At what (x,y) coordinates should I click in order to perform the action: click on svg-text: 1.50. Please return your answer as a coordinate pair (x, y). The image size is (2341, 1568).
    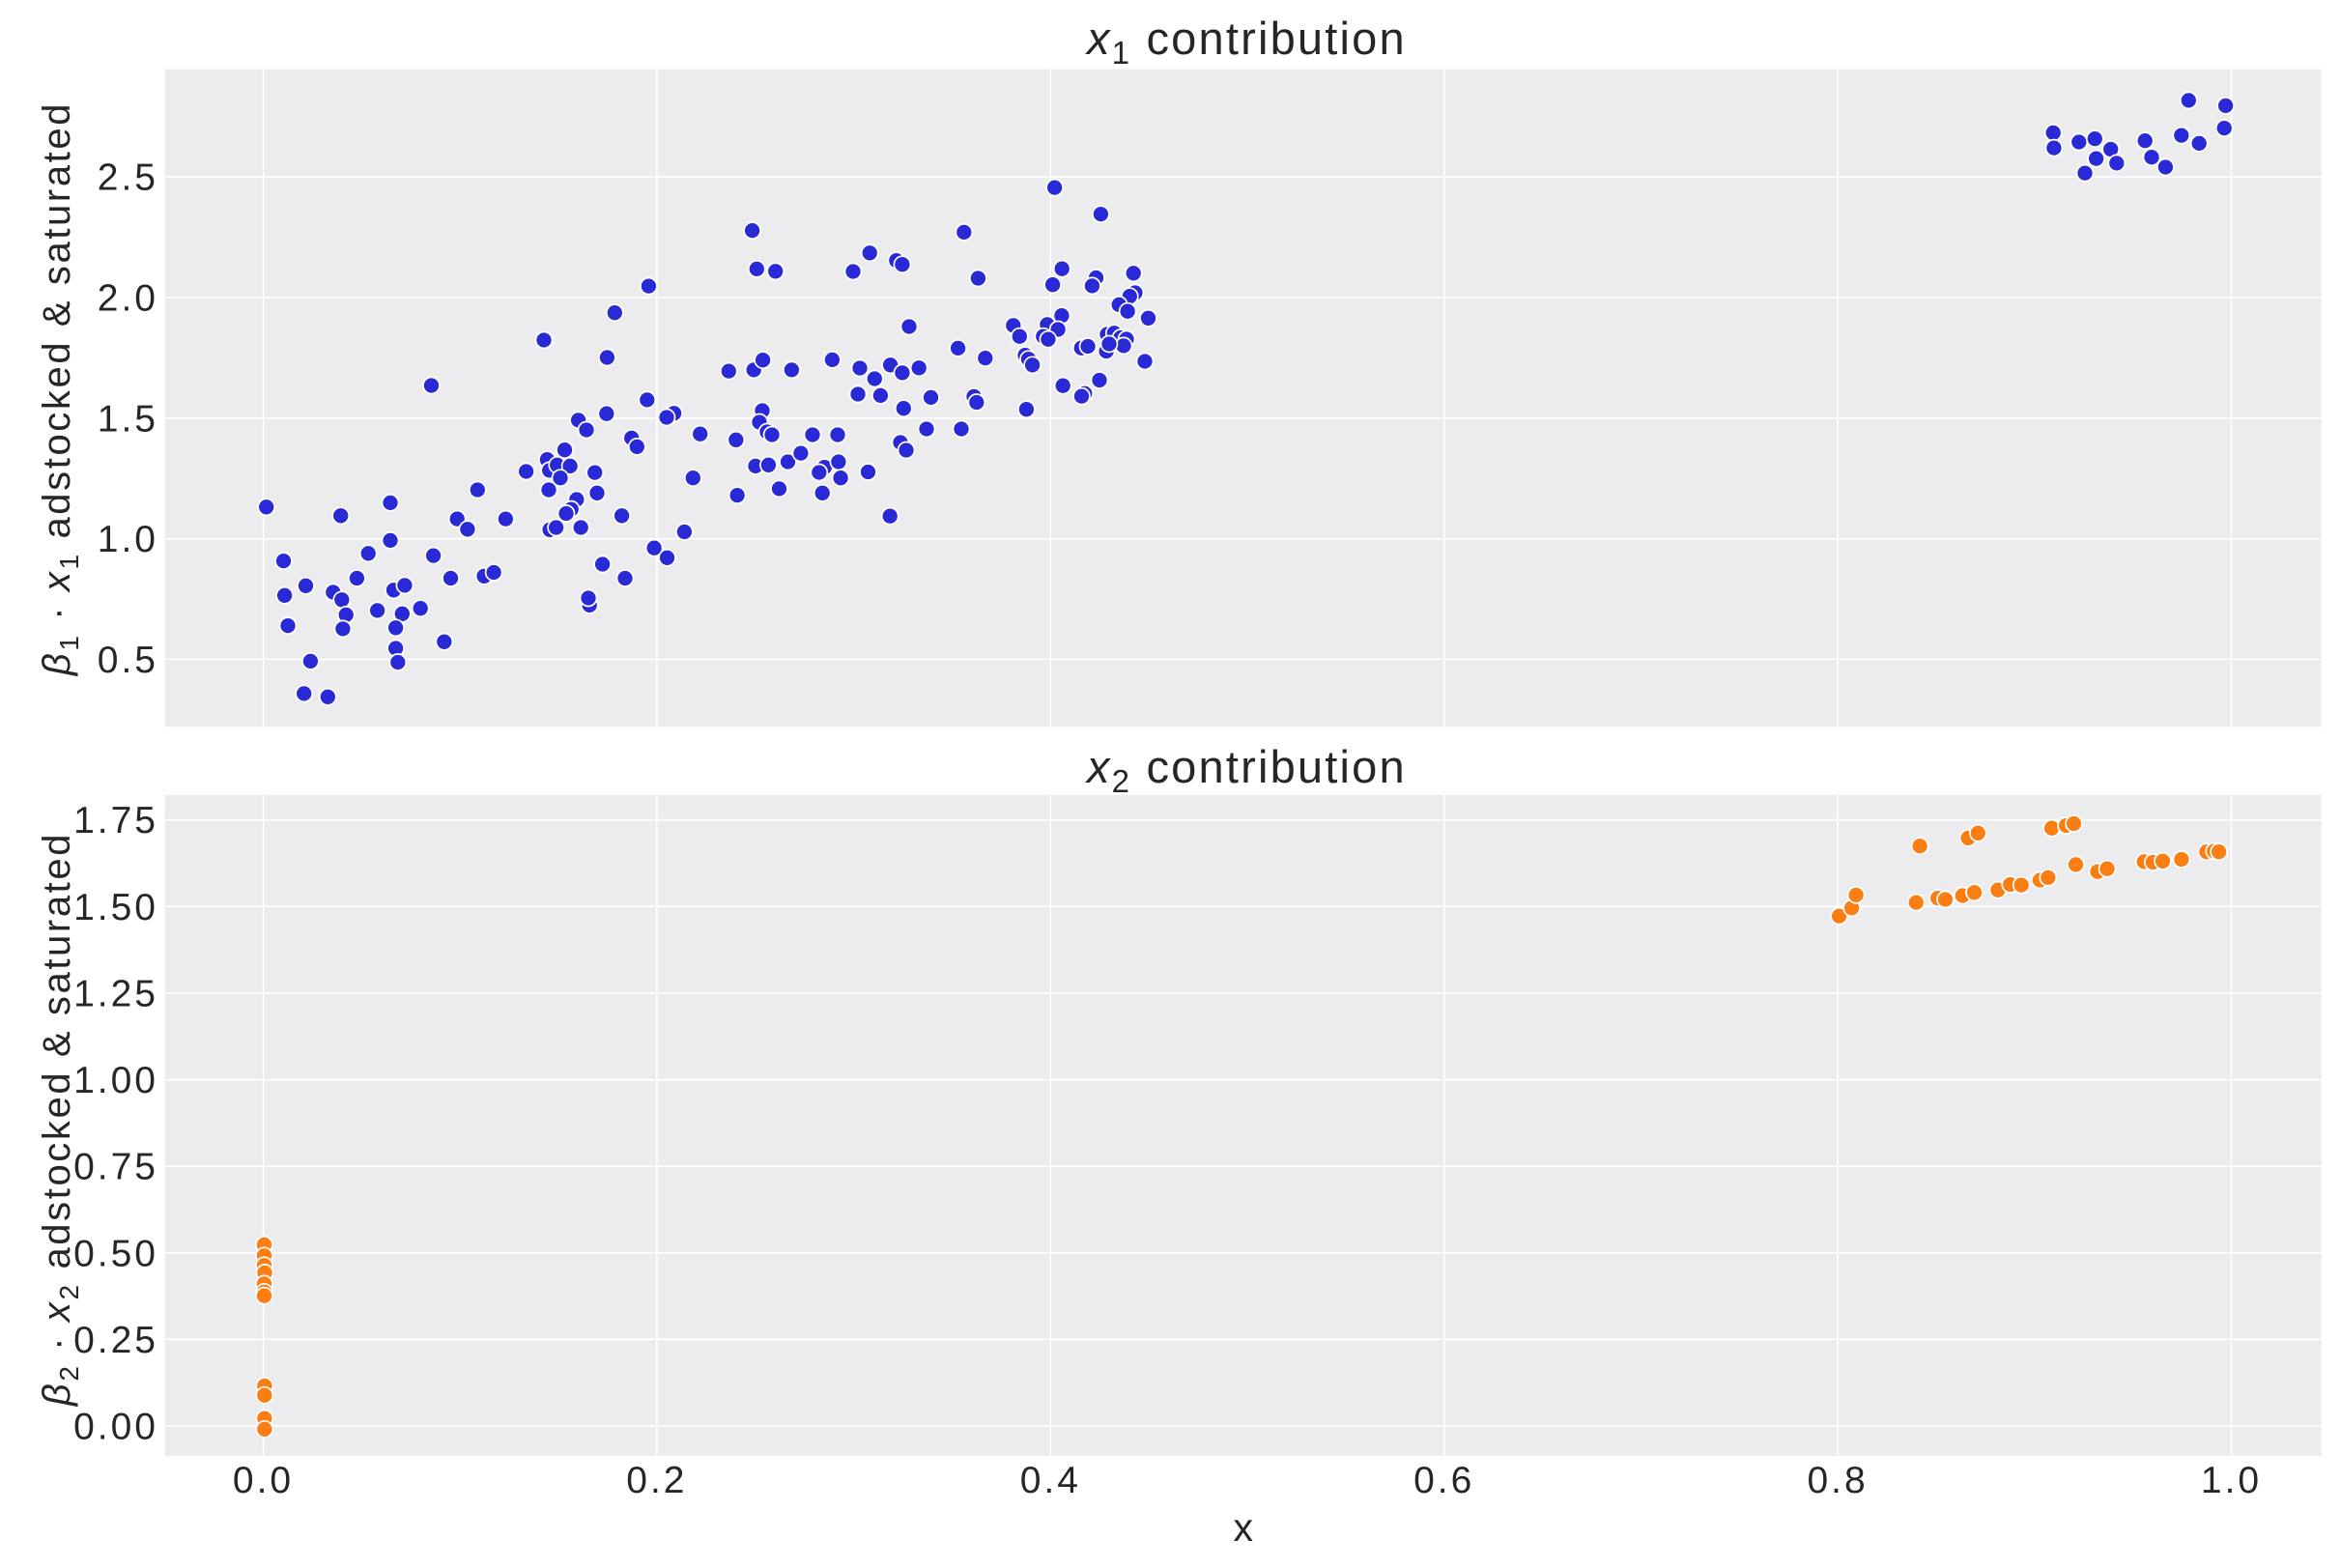
    Looking at the image, I should click on (116, 907).